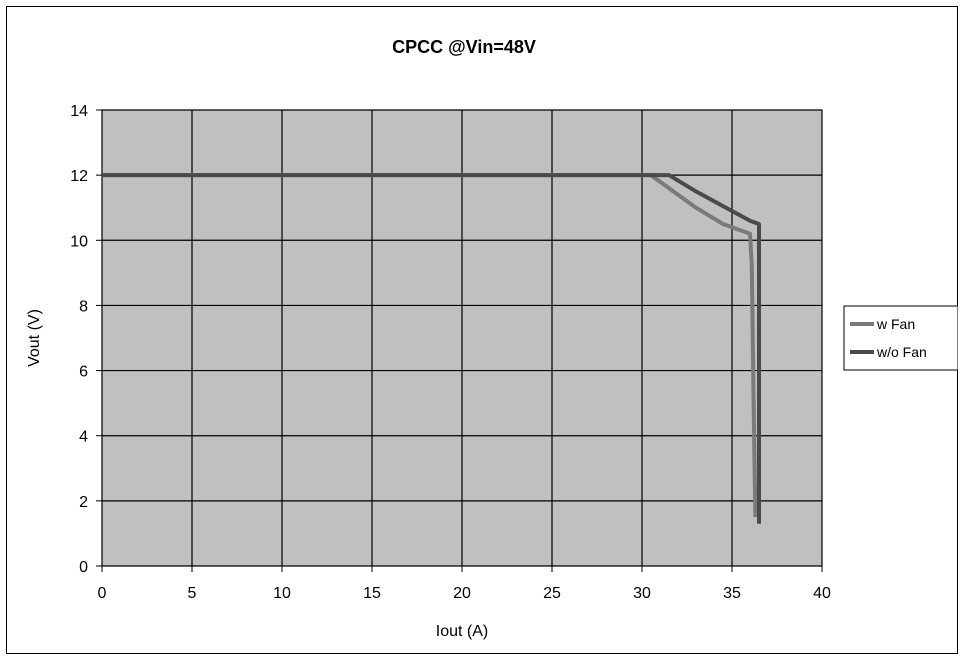 Image resolution: width=964 pixels, height=660 pixels. What do you see at coordinates (83, 306) in the screenshot?
I see `y-tick-label: 8` at bounding box center [83, 306].